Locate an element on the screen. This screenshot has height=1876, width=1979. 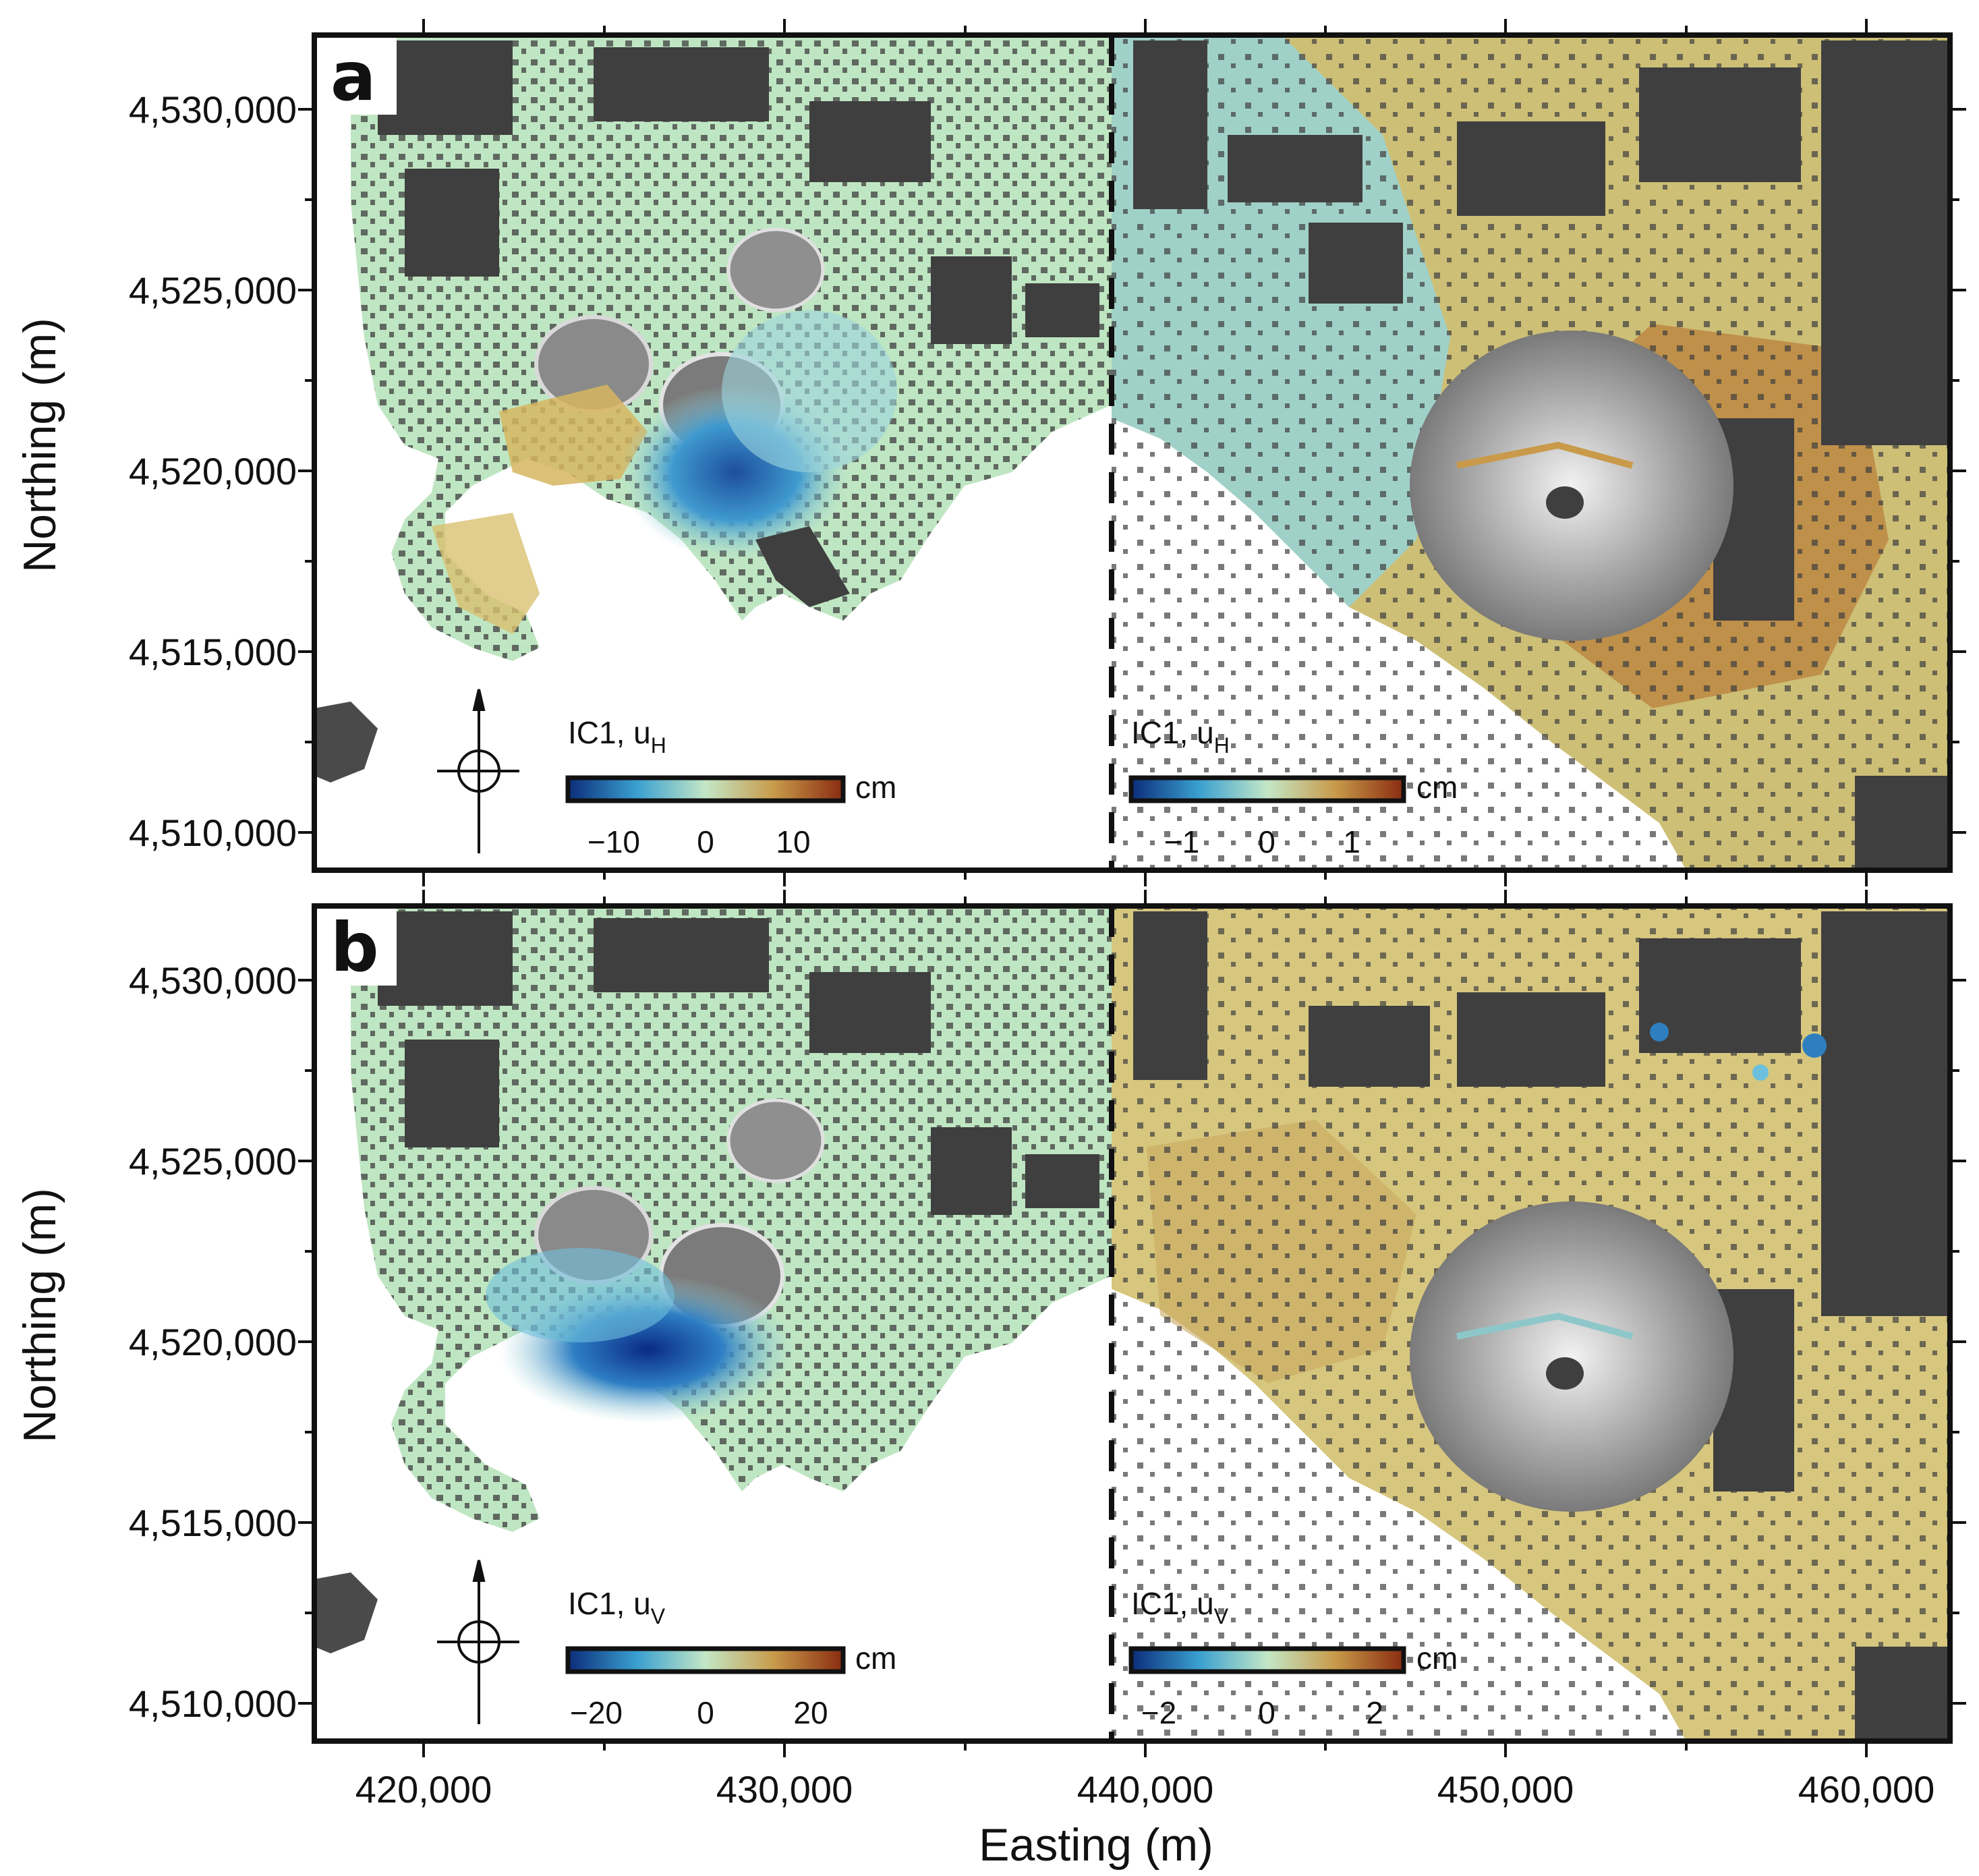
colorbar-left-a: IC1, uH cm −10 0 10 is located at coordinates (730, 787).